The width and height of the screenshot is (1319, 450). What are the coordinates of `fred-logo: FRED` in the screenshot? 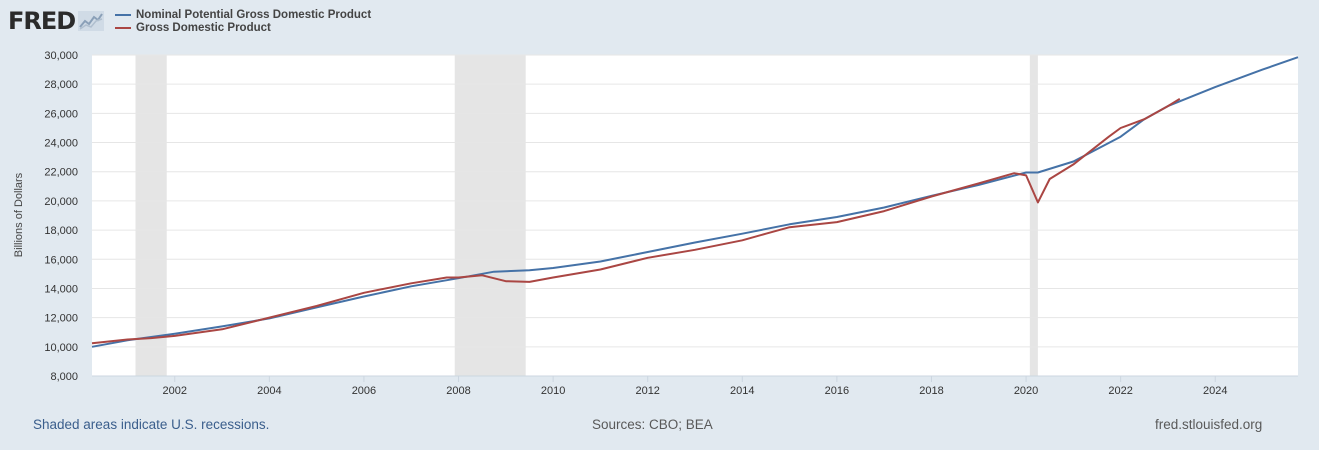 It's located at (56, 21).